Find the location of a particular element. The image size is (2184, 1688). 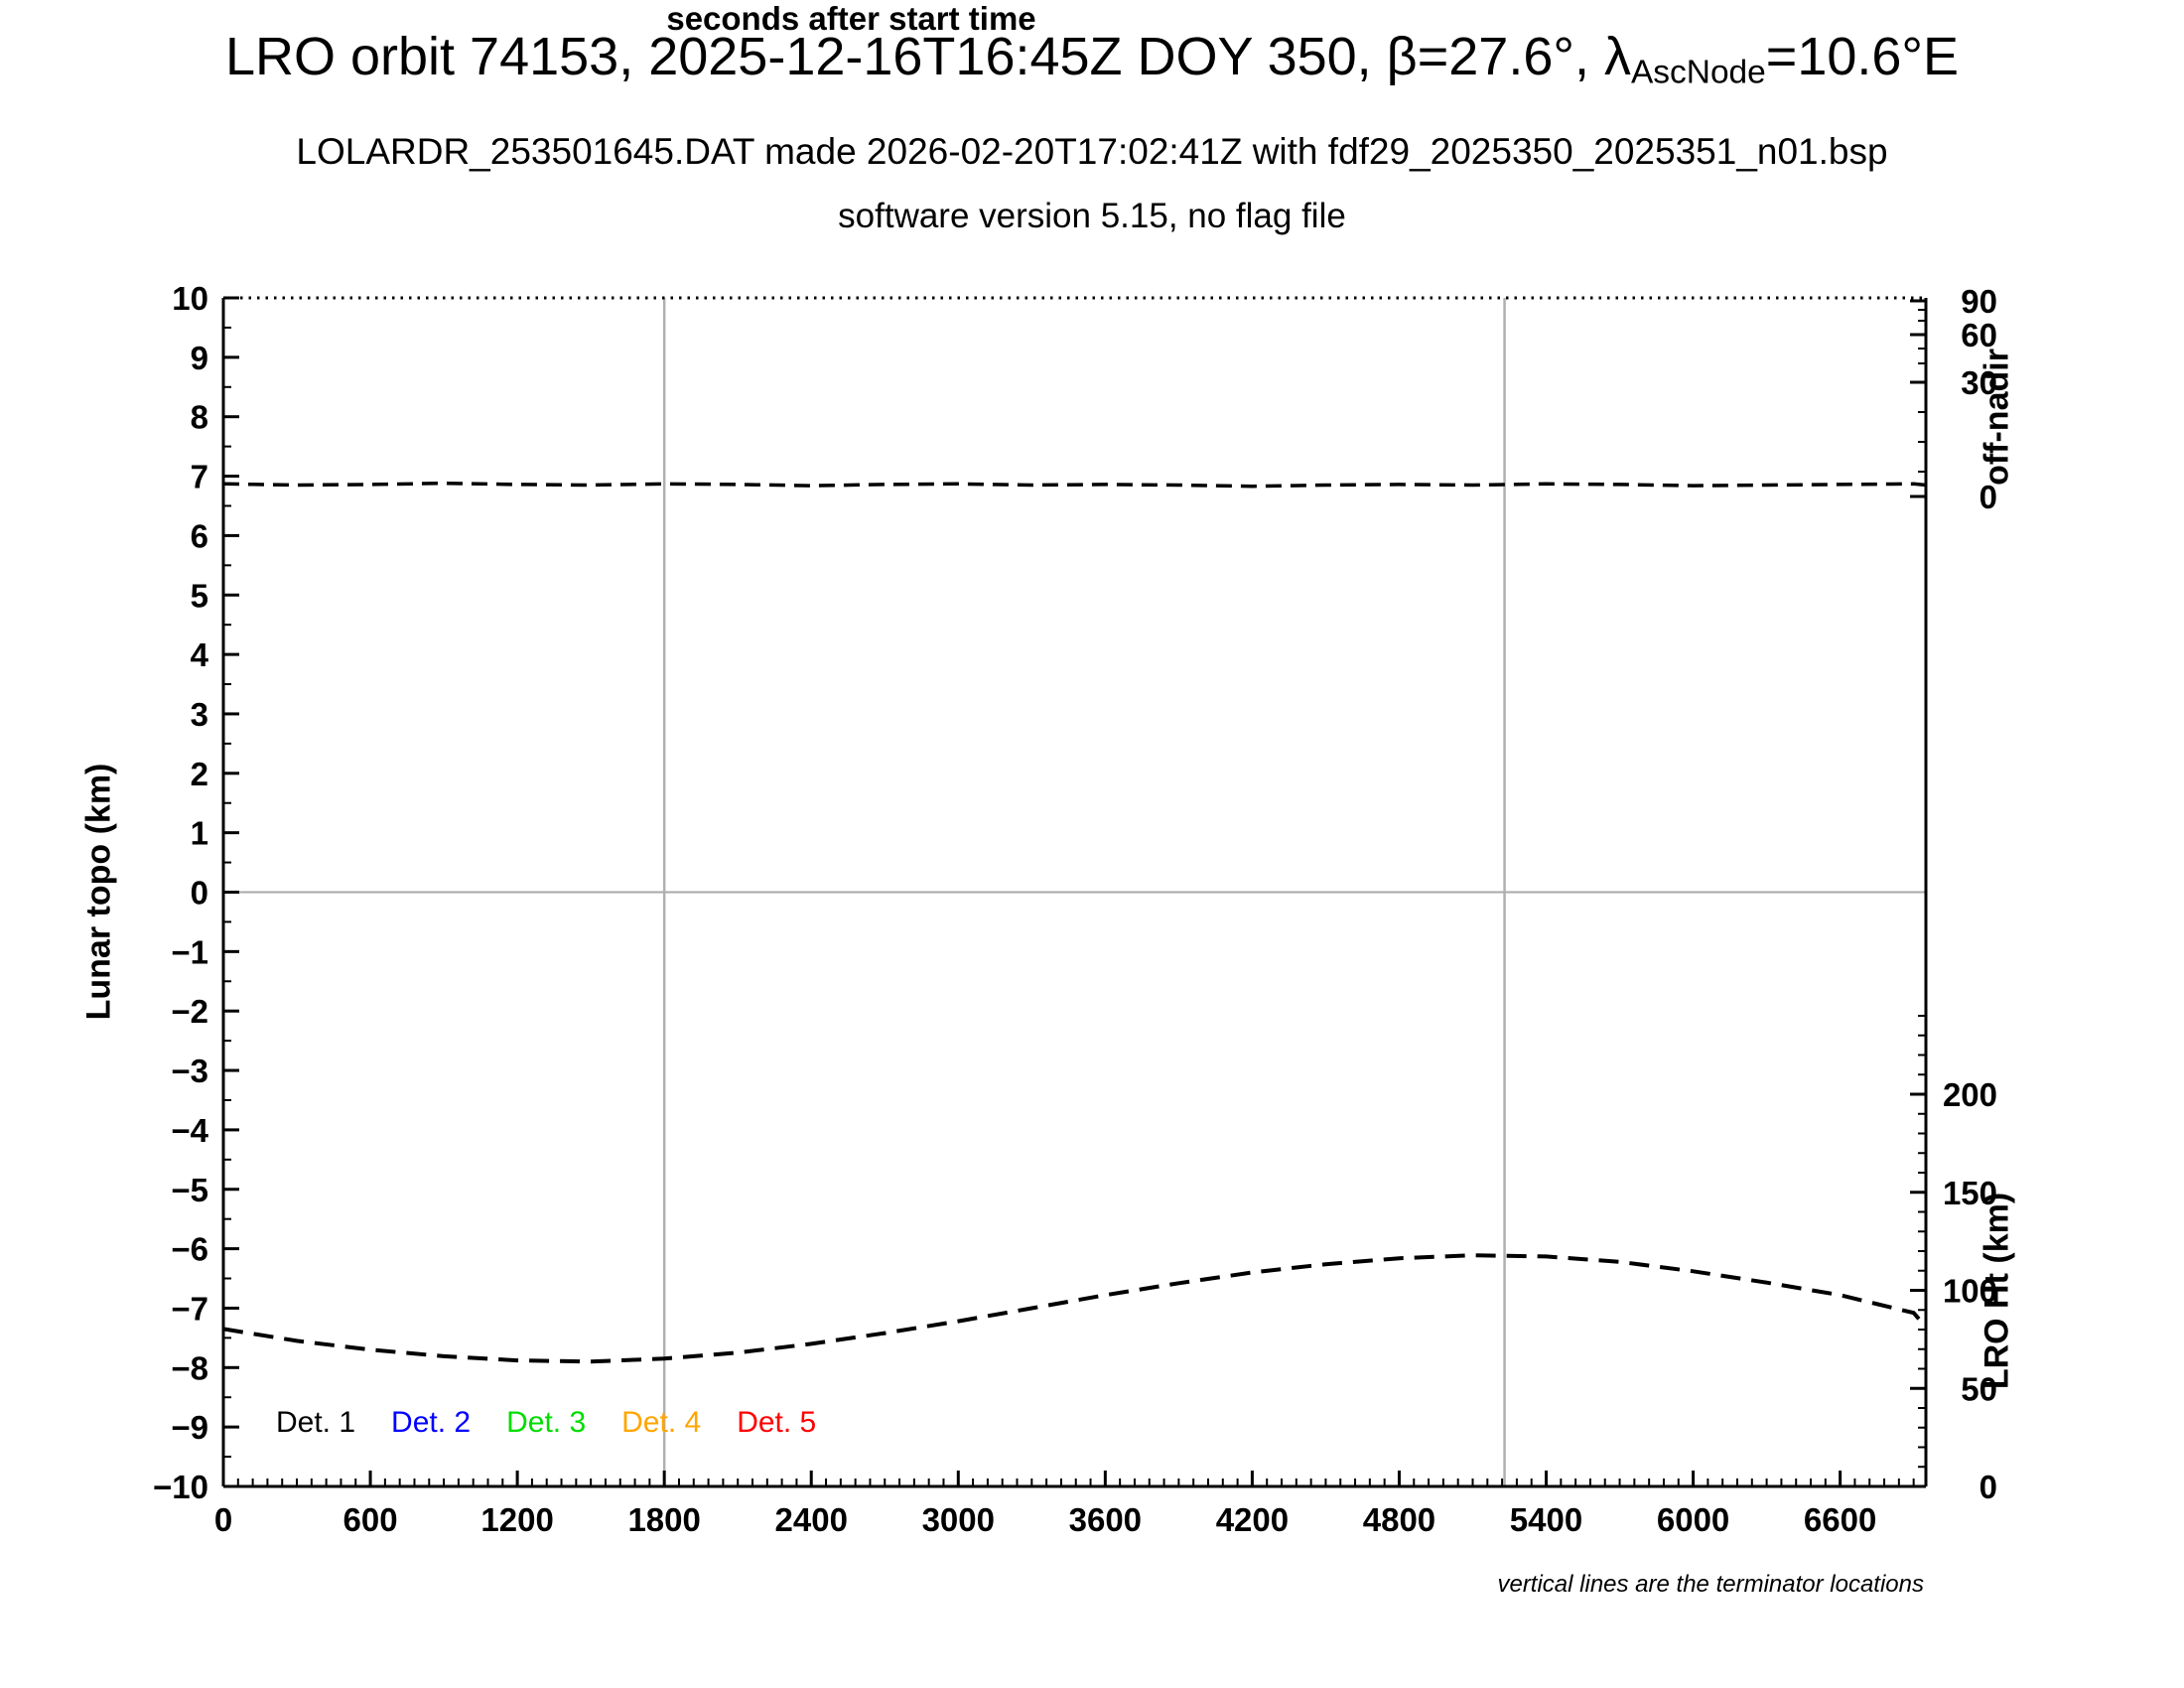

legend-item: Det. 4 is located at coordinates (661, 1422).